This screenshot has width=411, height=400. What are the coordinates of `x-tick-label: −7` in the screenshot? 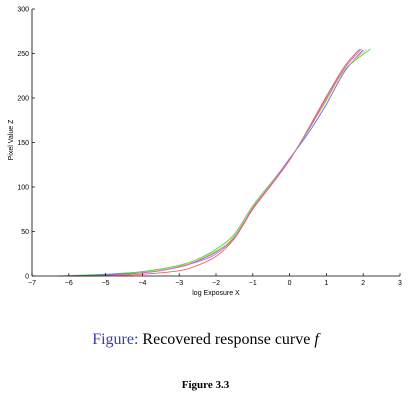 It's located at (32, 283).